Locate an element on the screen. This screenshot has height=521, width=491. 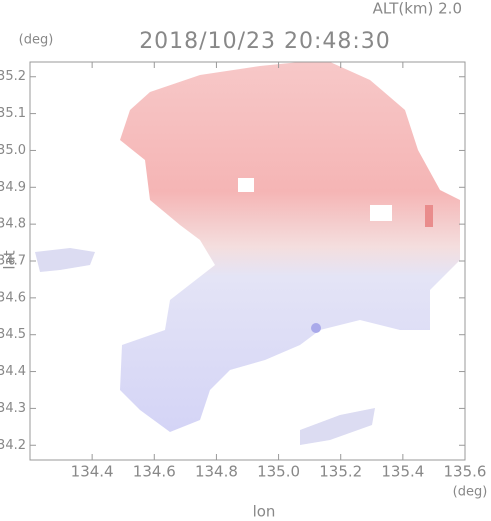
x-tick-label: 135.6 is located at coordinates (465, 472).